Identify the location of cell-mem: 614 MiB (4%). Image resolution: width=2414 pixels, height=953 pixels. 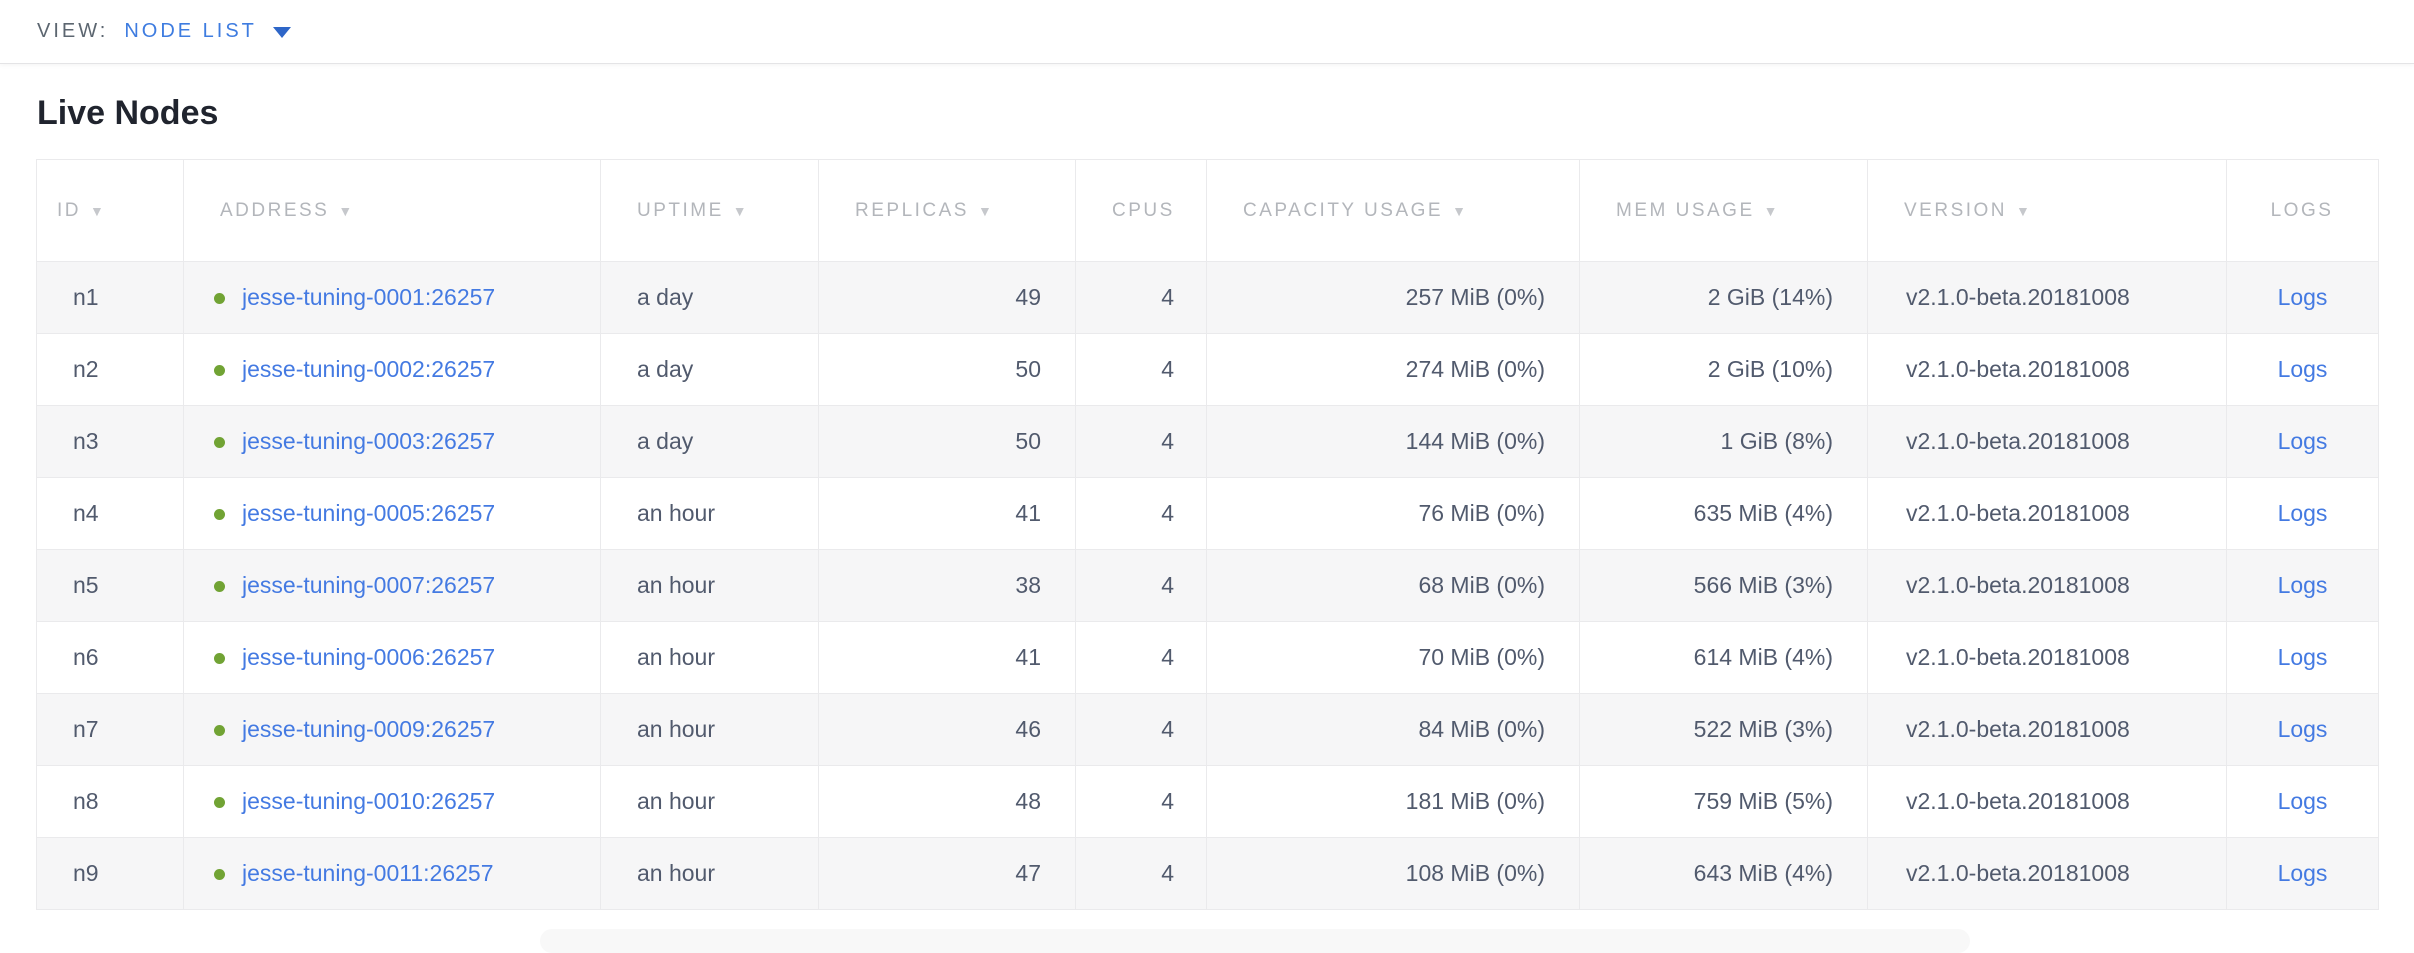
(1723, 657).